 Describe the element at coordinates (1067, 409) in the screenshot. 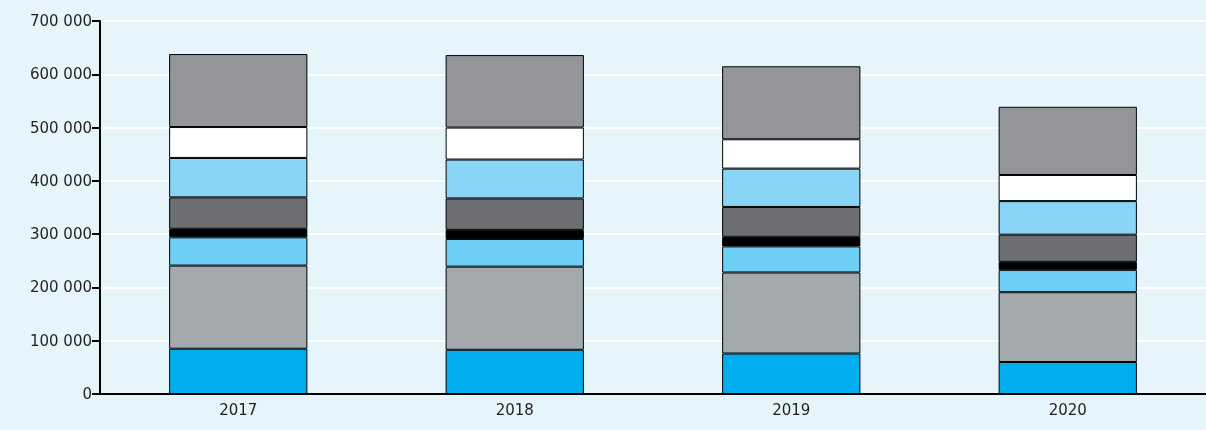

I see `x-tick-label: 2020` at that location.